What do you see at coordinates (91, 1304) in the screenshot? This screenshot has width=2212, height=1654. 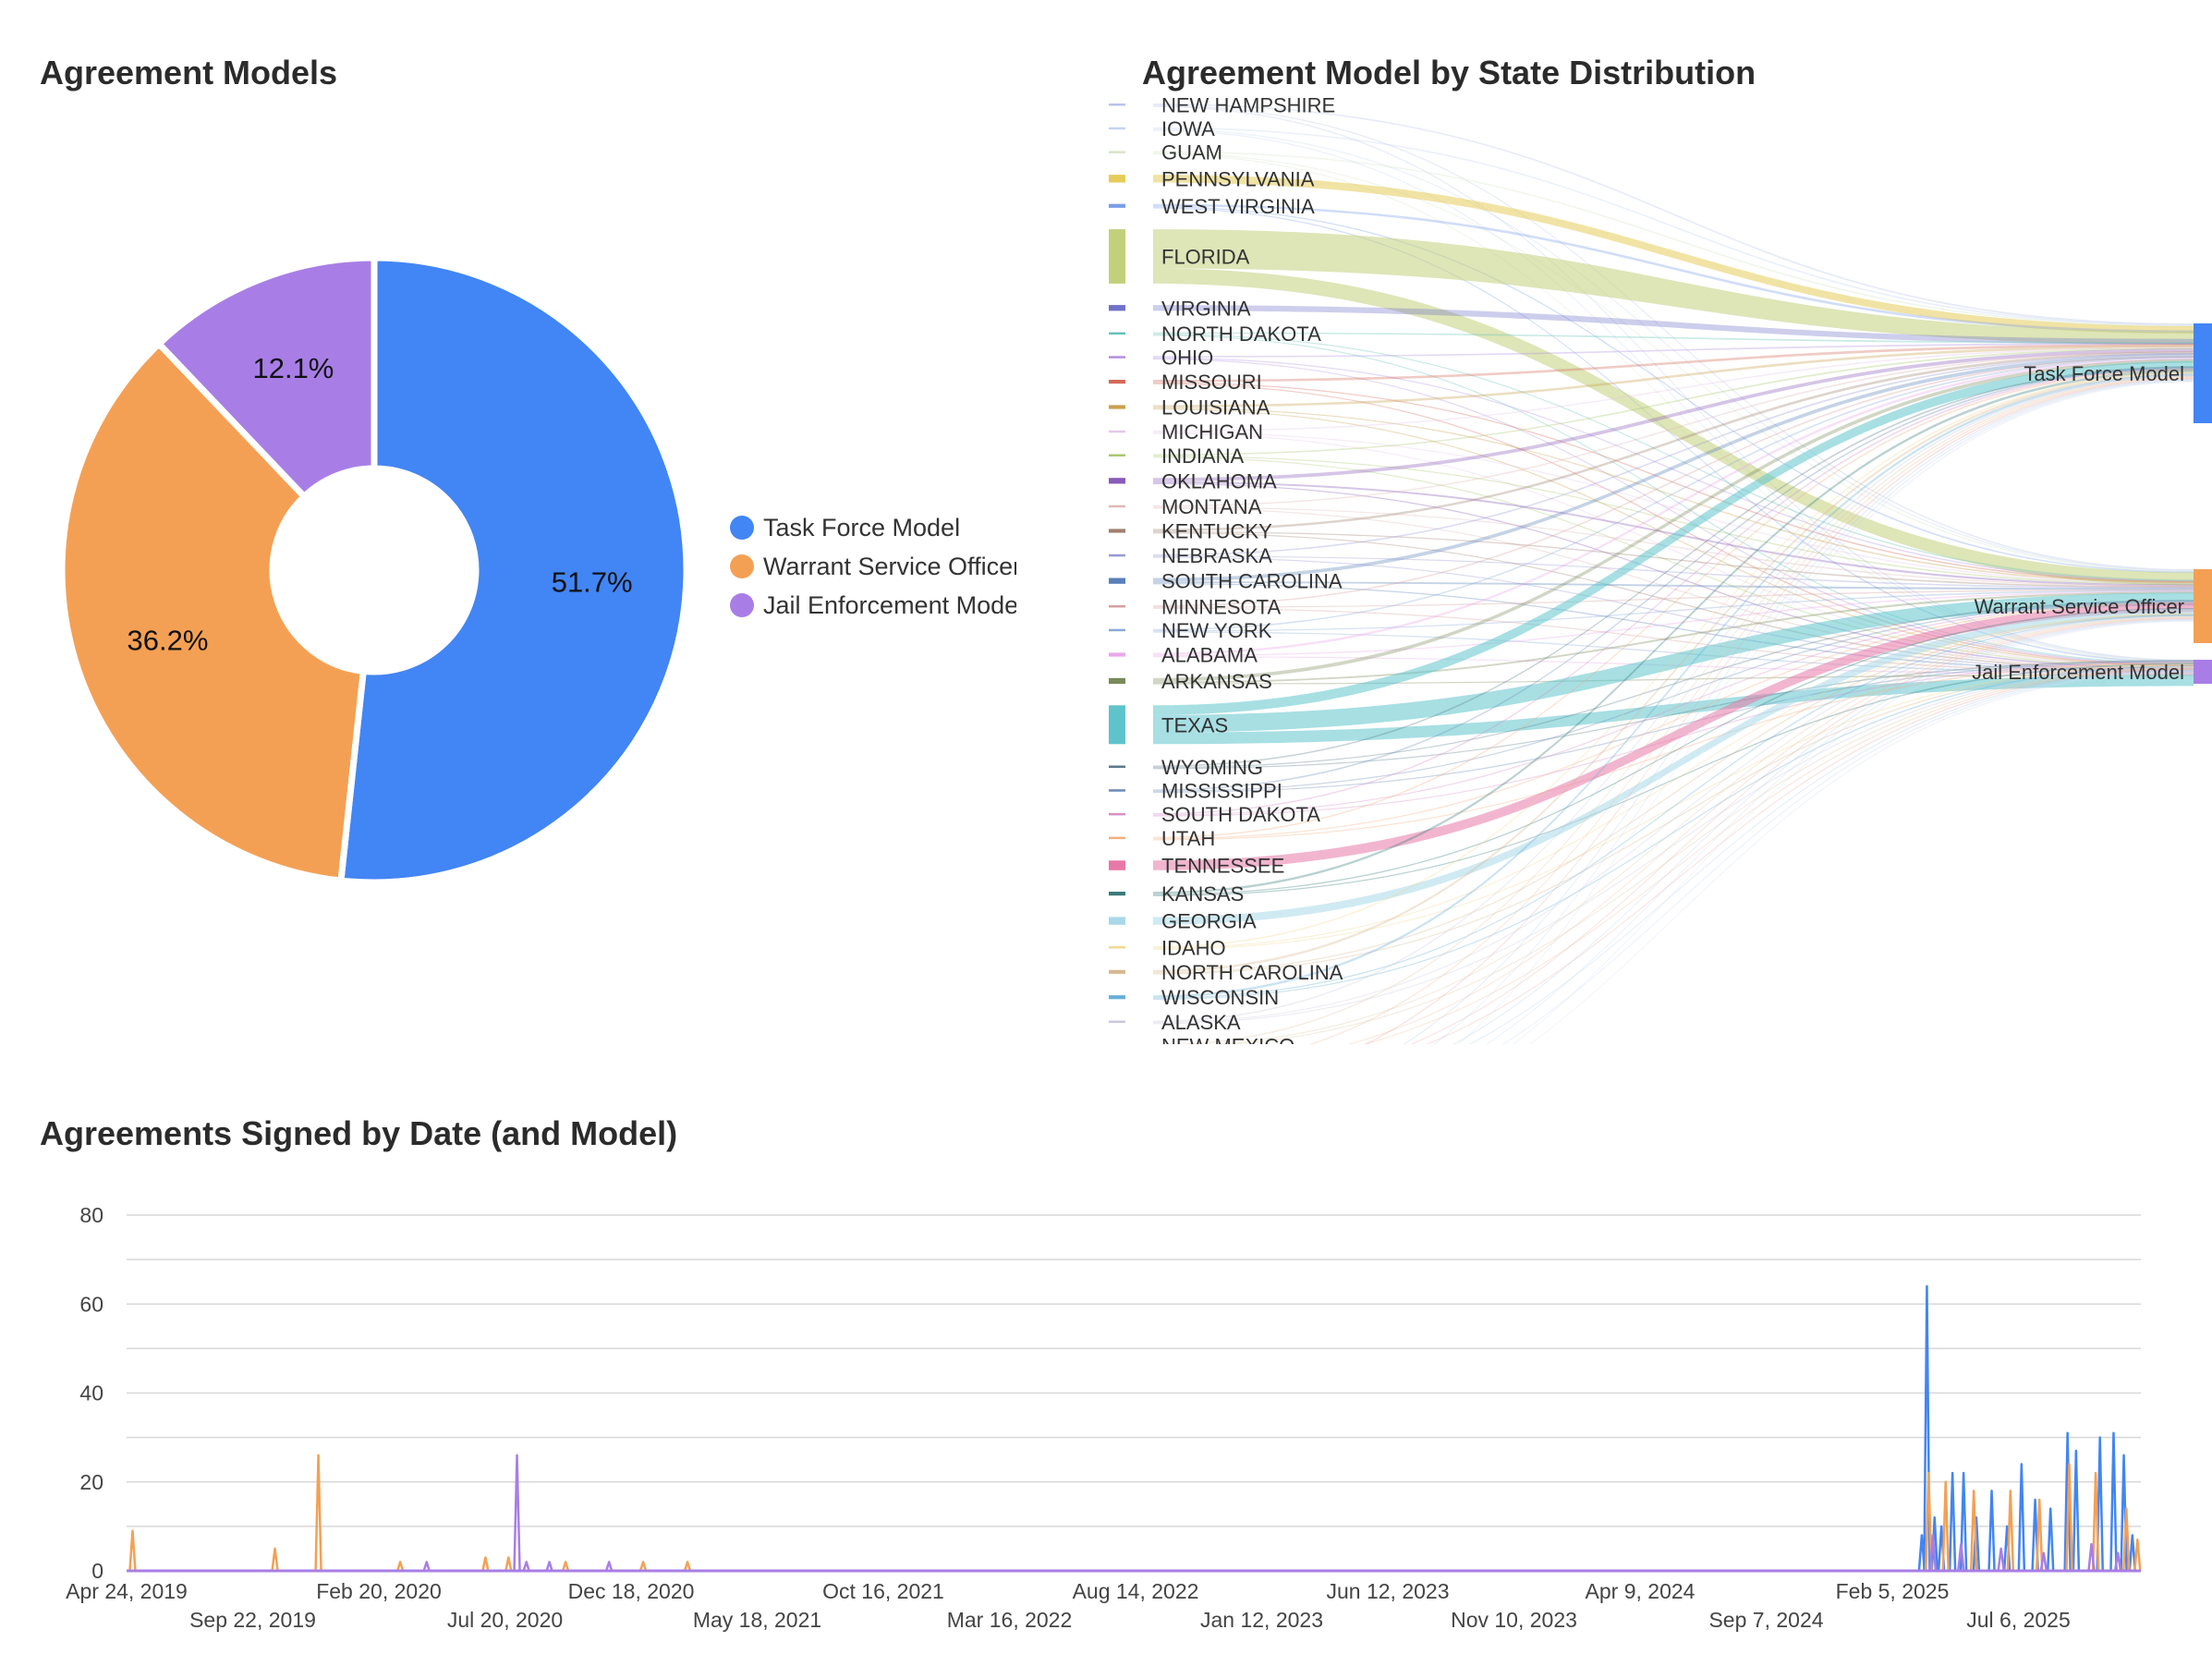 I see `y-tick-label: 60` at bounding box center [91, 1304].